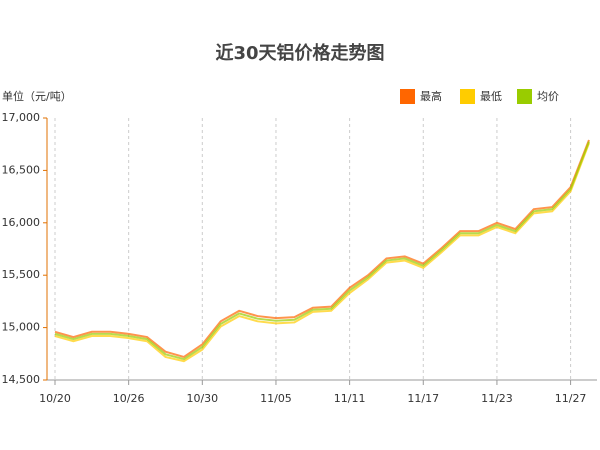 The width and height of the screenshot is (600, 450). I want to click on x-tick-label: 11/27, so click(571, 398).